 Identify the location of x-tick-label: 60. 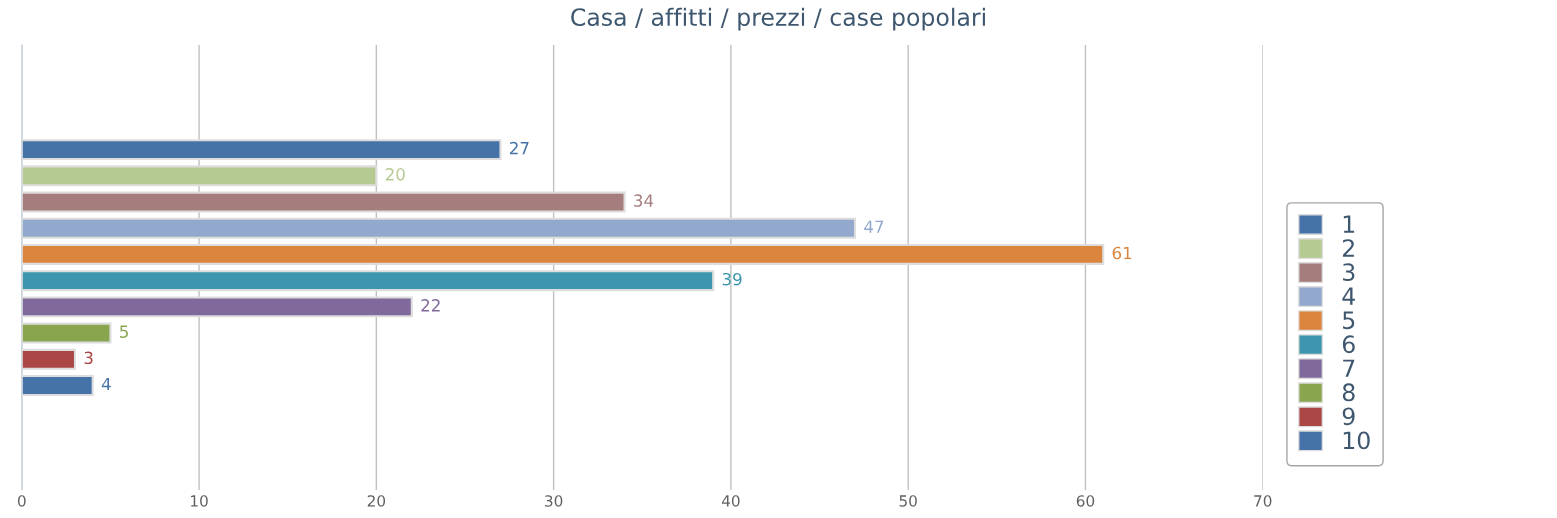
(1085, 501).